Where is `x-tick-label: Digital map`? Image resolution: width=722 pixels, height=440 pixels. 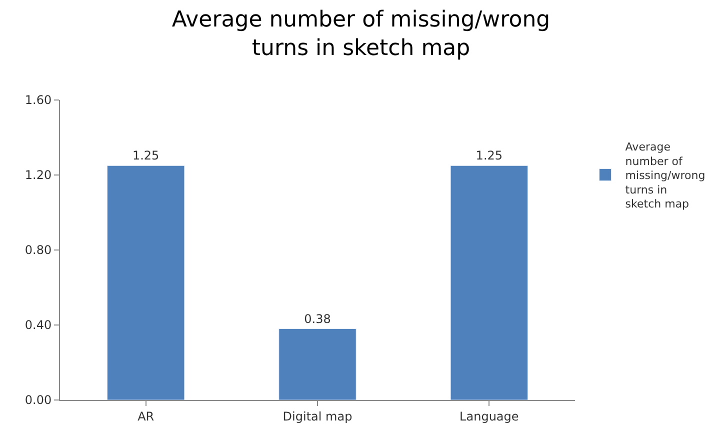 x-tick-label: Digital map is located at coordinates (317, 416).